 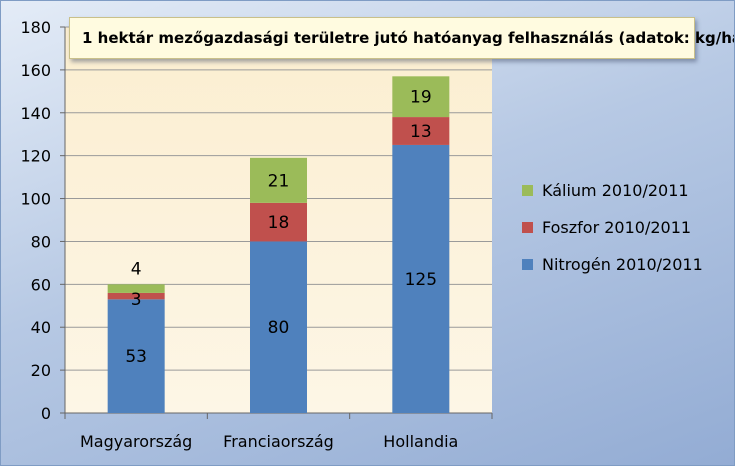 What do you see at coordinates (35, 70) in the screenshot?
I see `y-tick-label: 160` at bounding box center [35, 70].